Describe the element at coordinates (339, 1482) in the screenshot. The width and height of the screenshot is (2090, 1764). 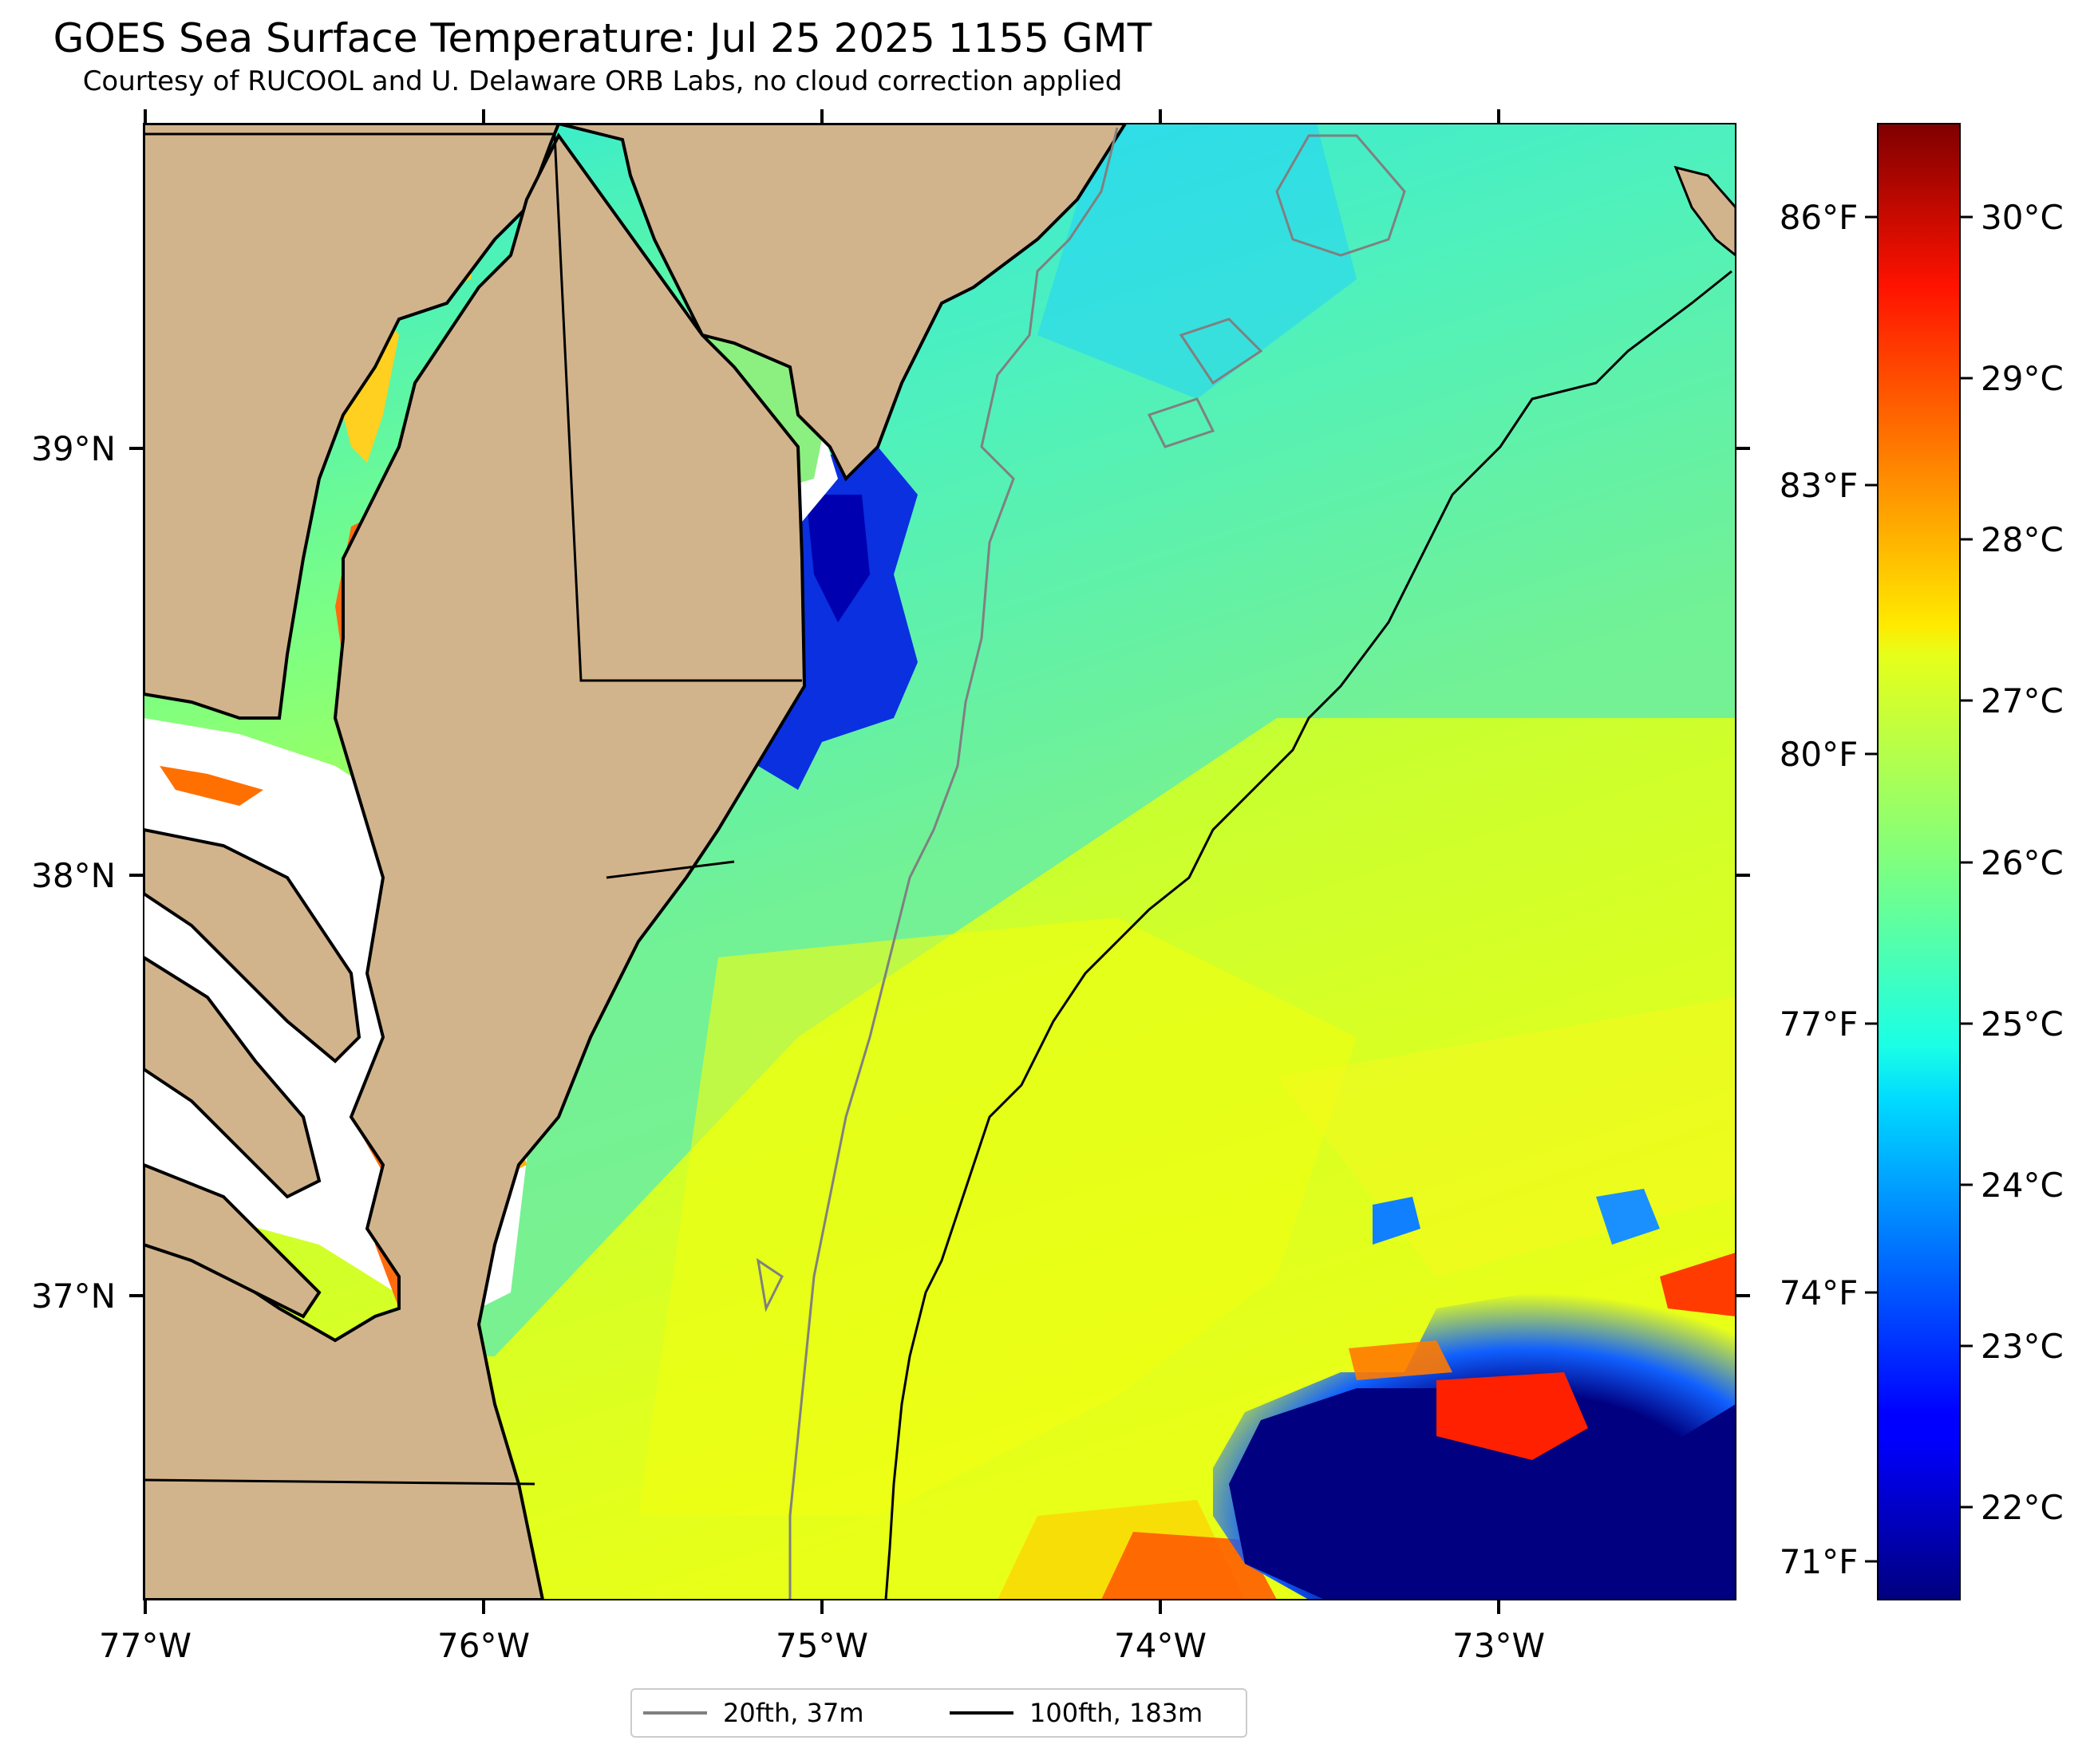
I see `state-boundary-va-nc` at that location.